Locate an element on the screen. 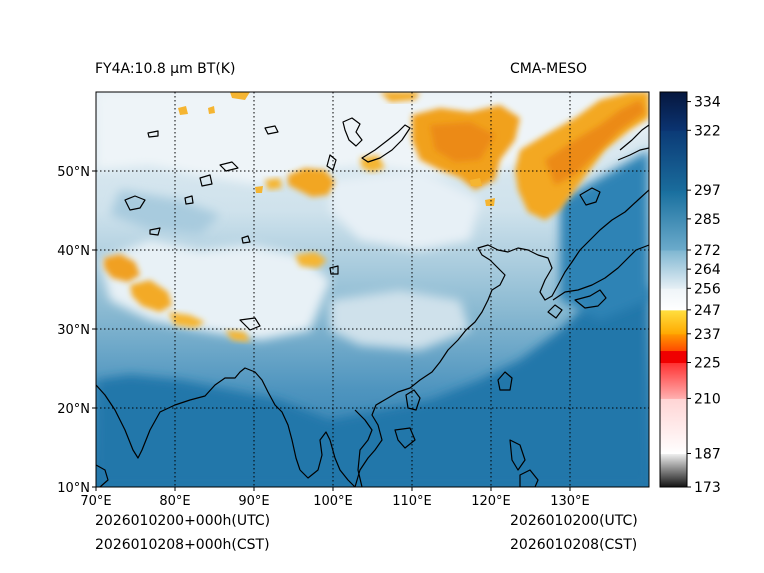 The image size is (764, 573). colorbar-tick-label: 247 is located at coordinates (707, 311).